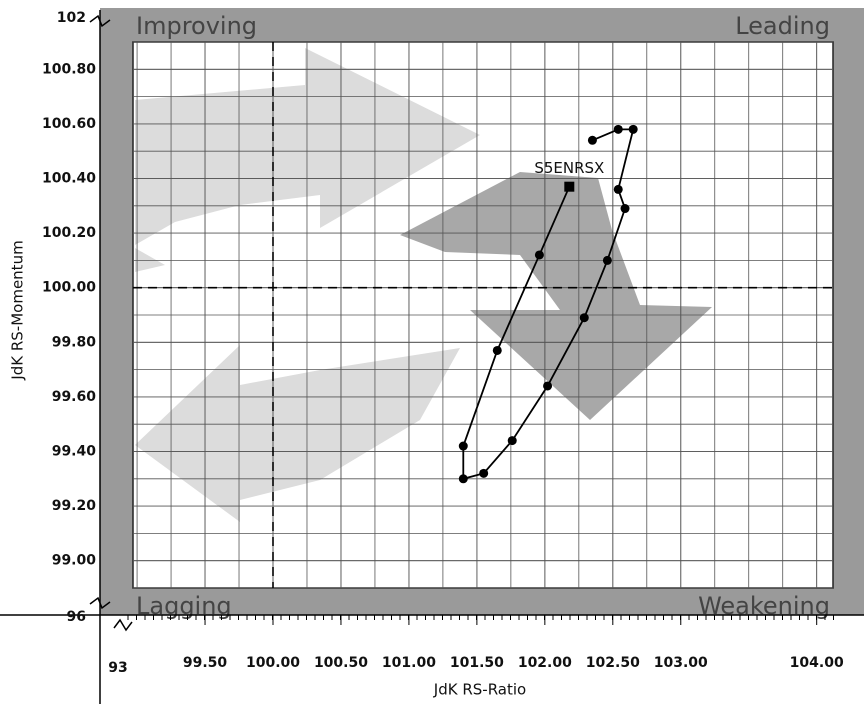  I want to click on head-marker, so click(569, 186).